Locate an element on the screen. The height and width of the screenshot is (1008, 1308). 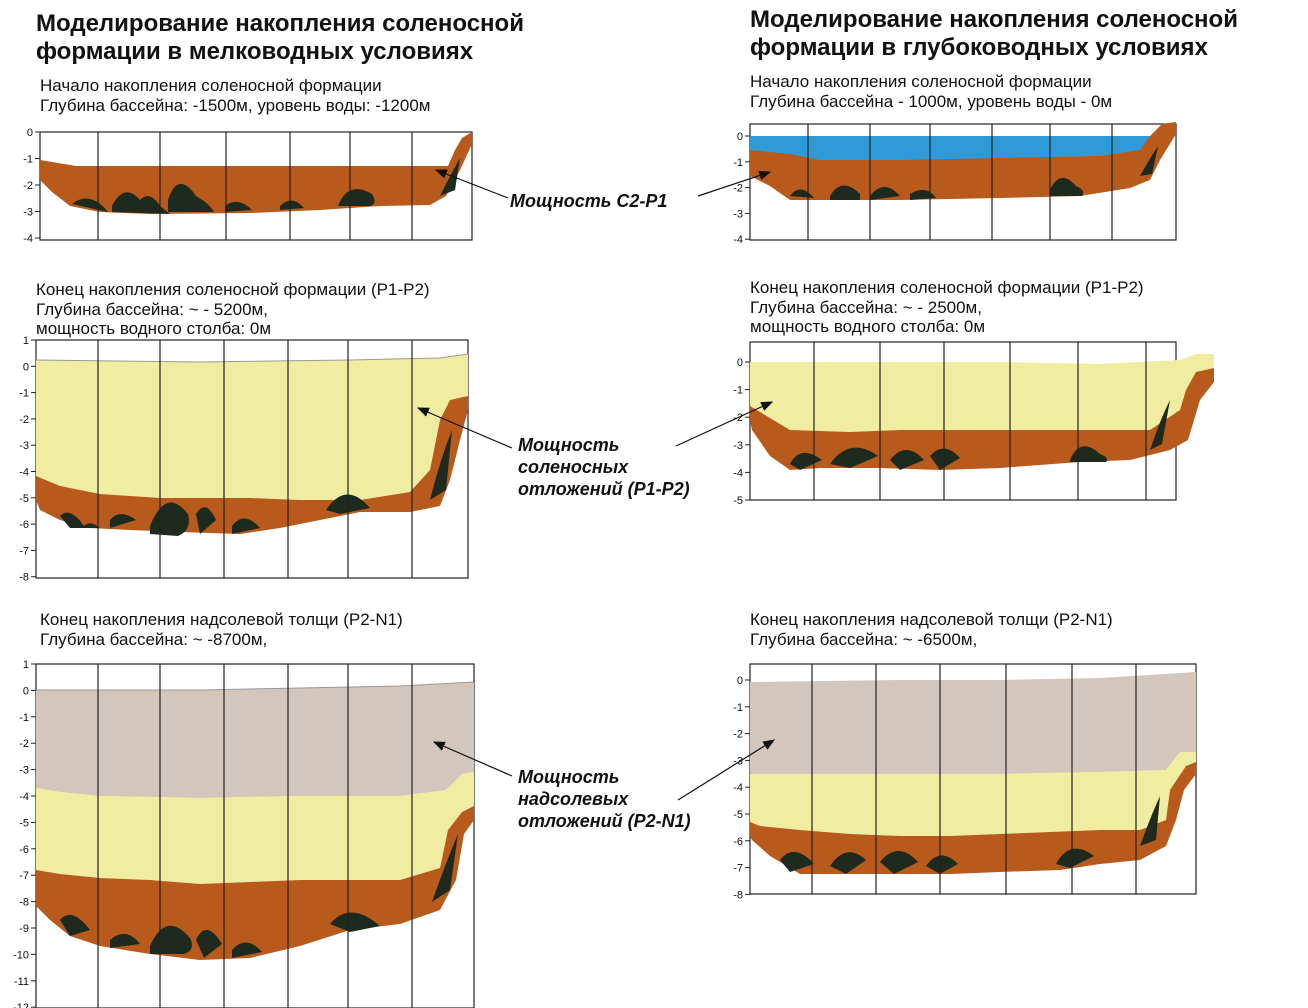
y-tick-label: -12 is located at coordinates (21, 1005).